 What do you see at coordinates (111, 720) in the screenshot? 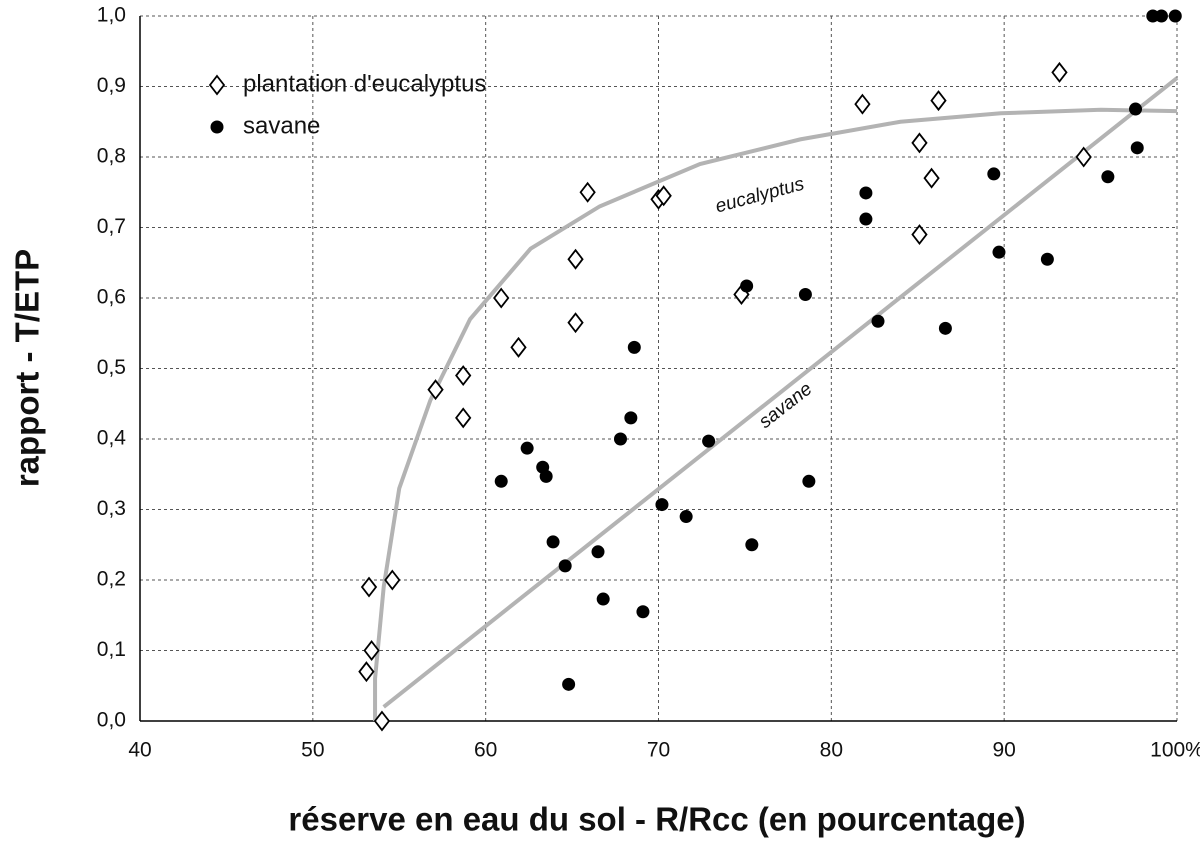
I see `y-tick-label: 0,0` at bounding box center [111, 720].